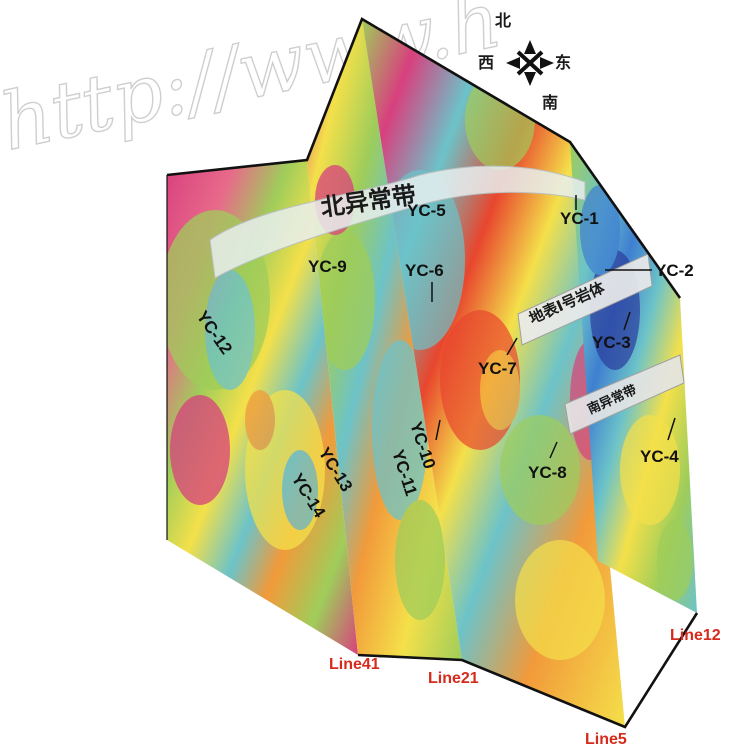  I want to click on compass-east-label: 东, so click(563, 62).